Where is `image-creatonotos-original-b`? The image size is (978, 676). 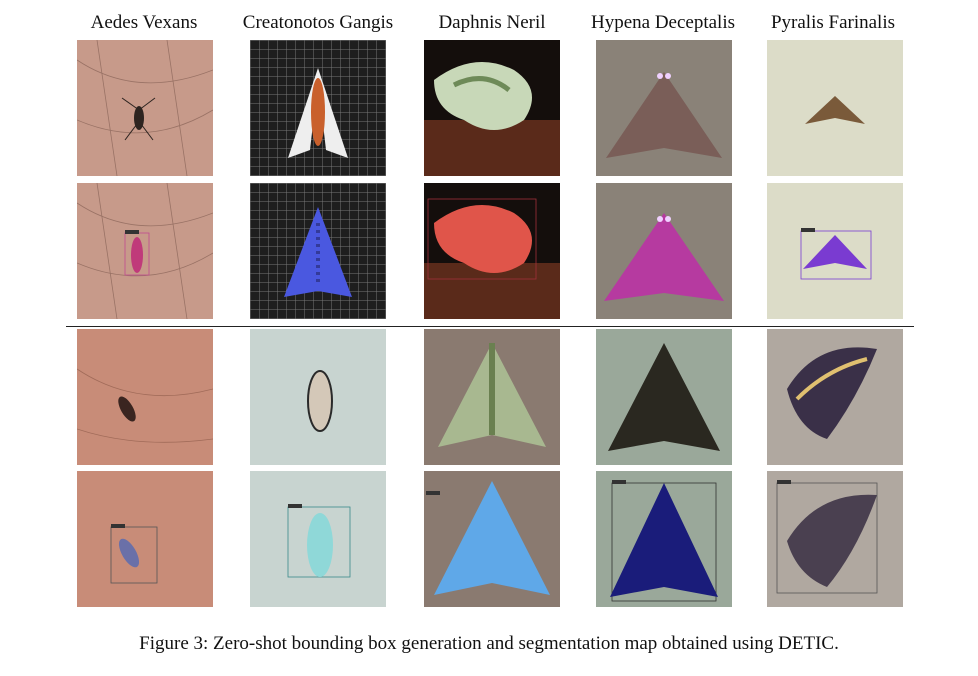 image-creatonotos-original-b is located at coordinates (318, 397).